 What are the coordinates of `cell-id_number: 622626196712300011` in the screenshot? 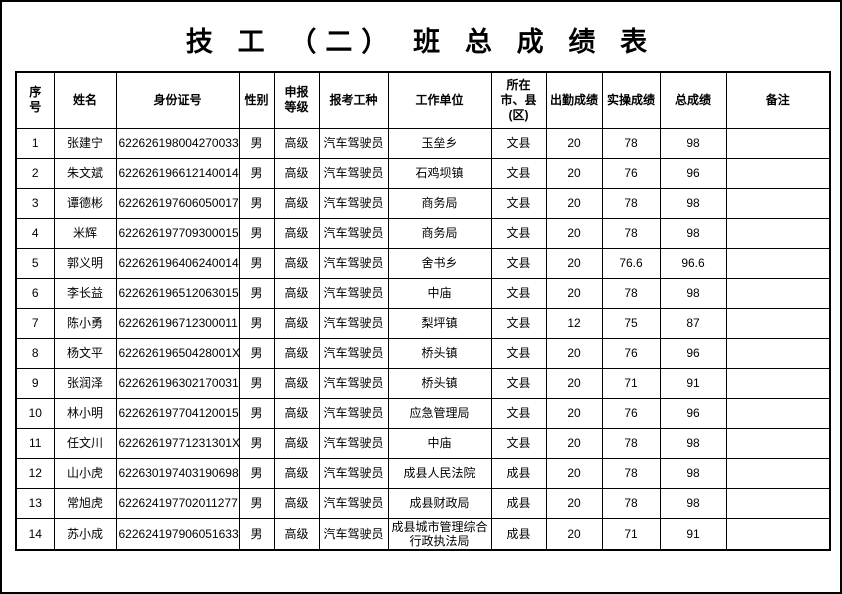 It's located at (177, 323).